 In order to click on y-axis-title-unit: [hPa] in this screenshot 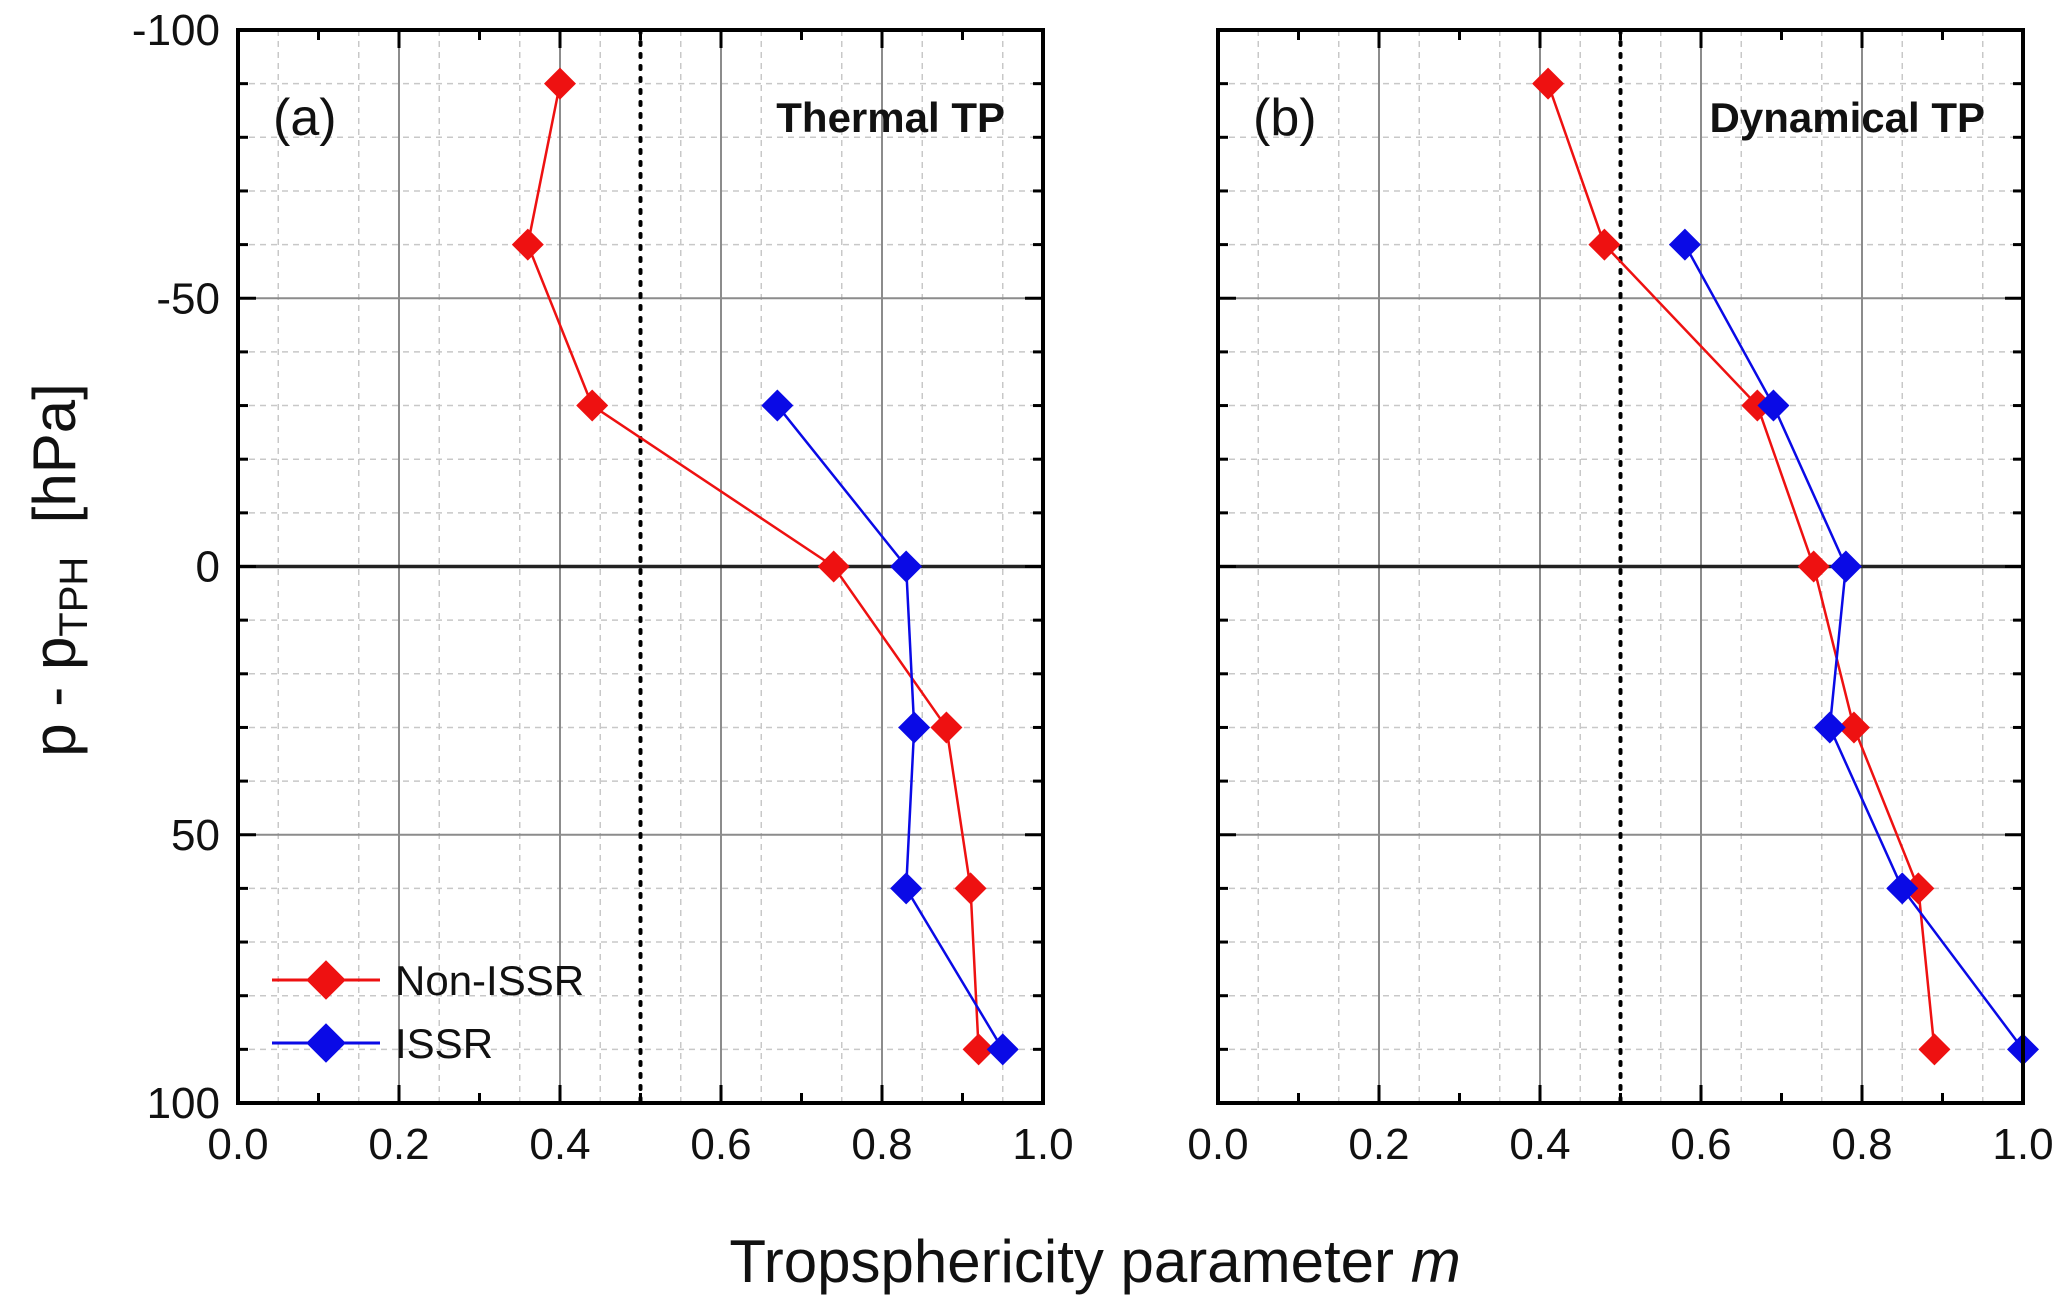, I will do `click(54, 469)`.